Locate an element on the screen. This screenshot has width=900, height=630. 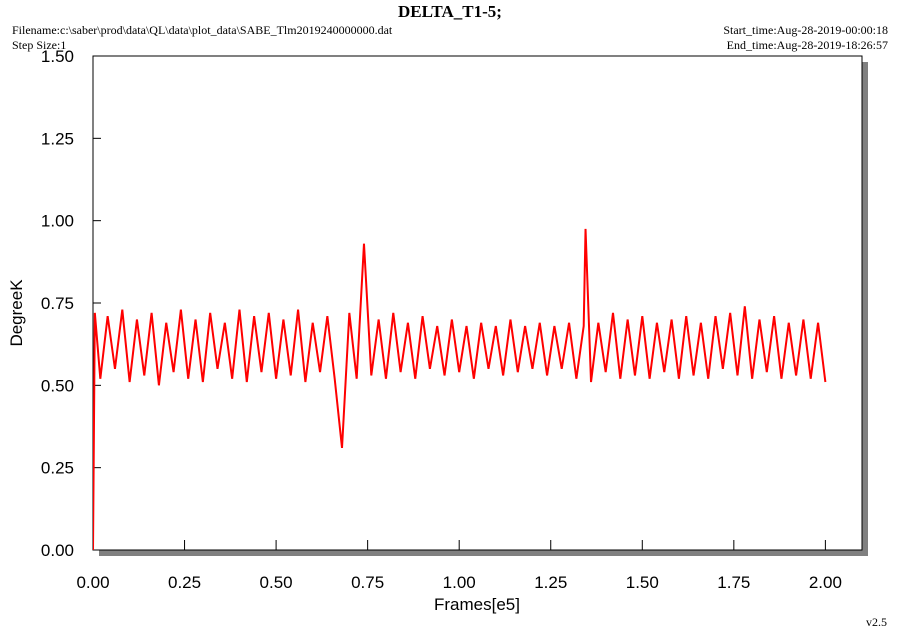
x-tick-label: 1.00 is located at coordinates (459, 582).